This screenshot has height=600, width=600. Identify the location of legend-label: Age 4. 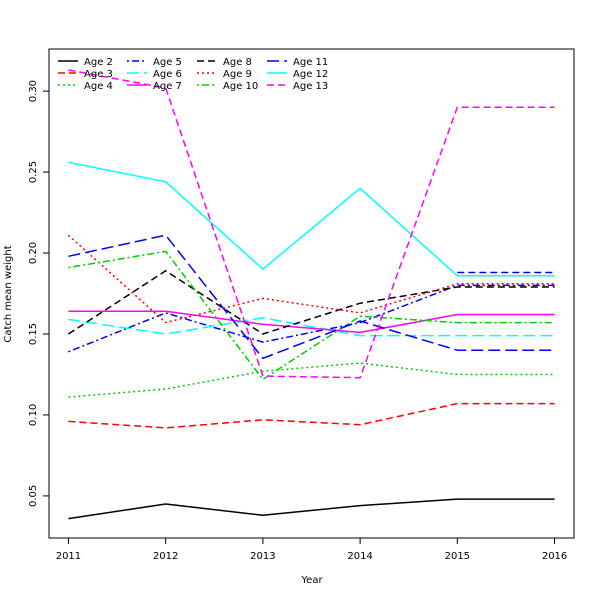
(98, 86).